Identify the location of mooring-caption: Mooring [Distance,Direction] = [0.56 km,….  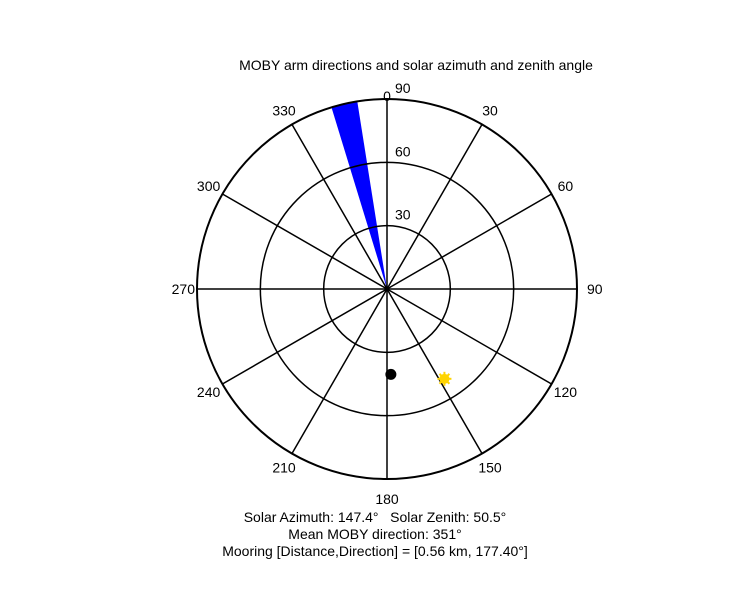
(375, 551).